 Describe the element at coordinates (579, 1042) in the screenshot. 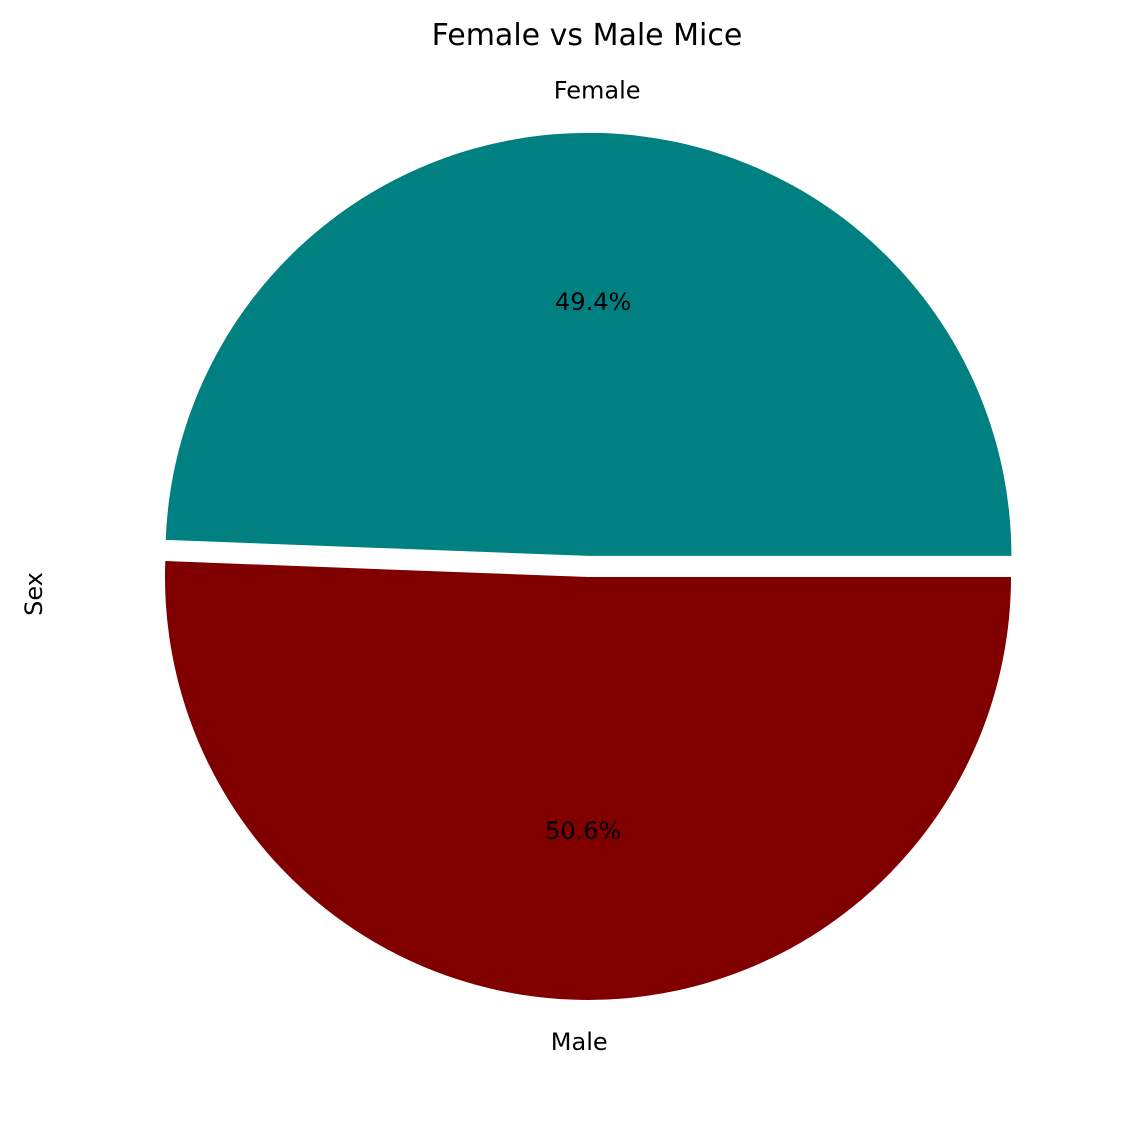

I see `pie-category-label-male: Male` at that location.